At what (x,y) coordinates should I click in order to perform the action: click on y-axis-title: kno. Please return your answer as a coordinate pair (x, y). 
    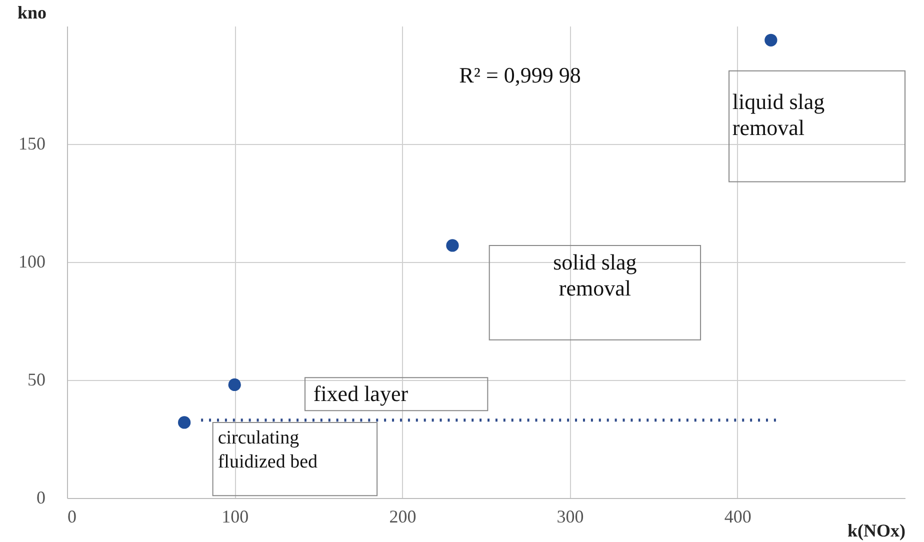
    Looking at the image, I should click on (32, 12).